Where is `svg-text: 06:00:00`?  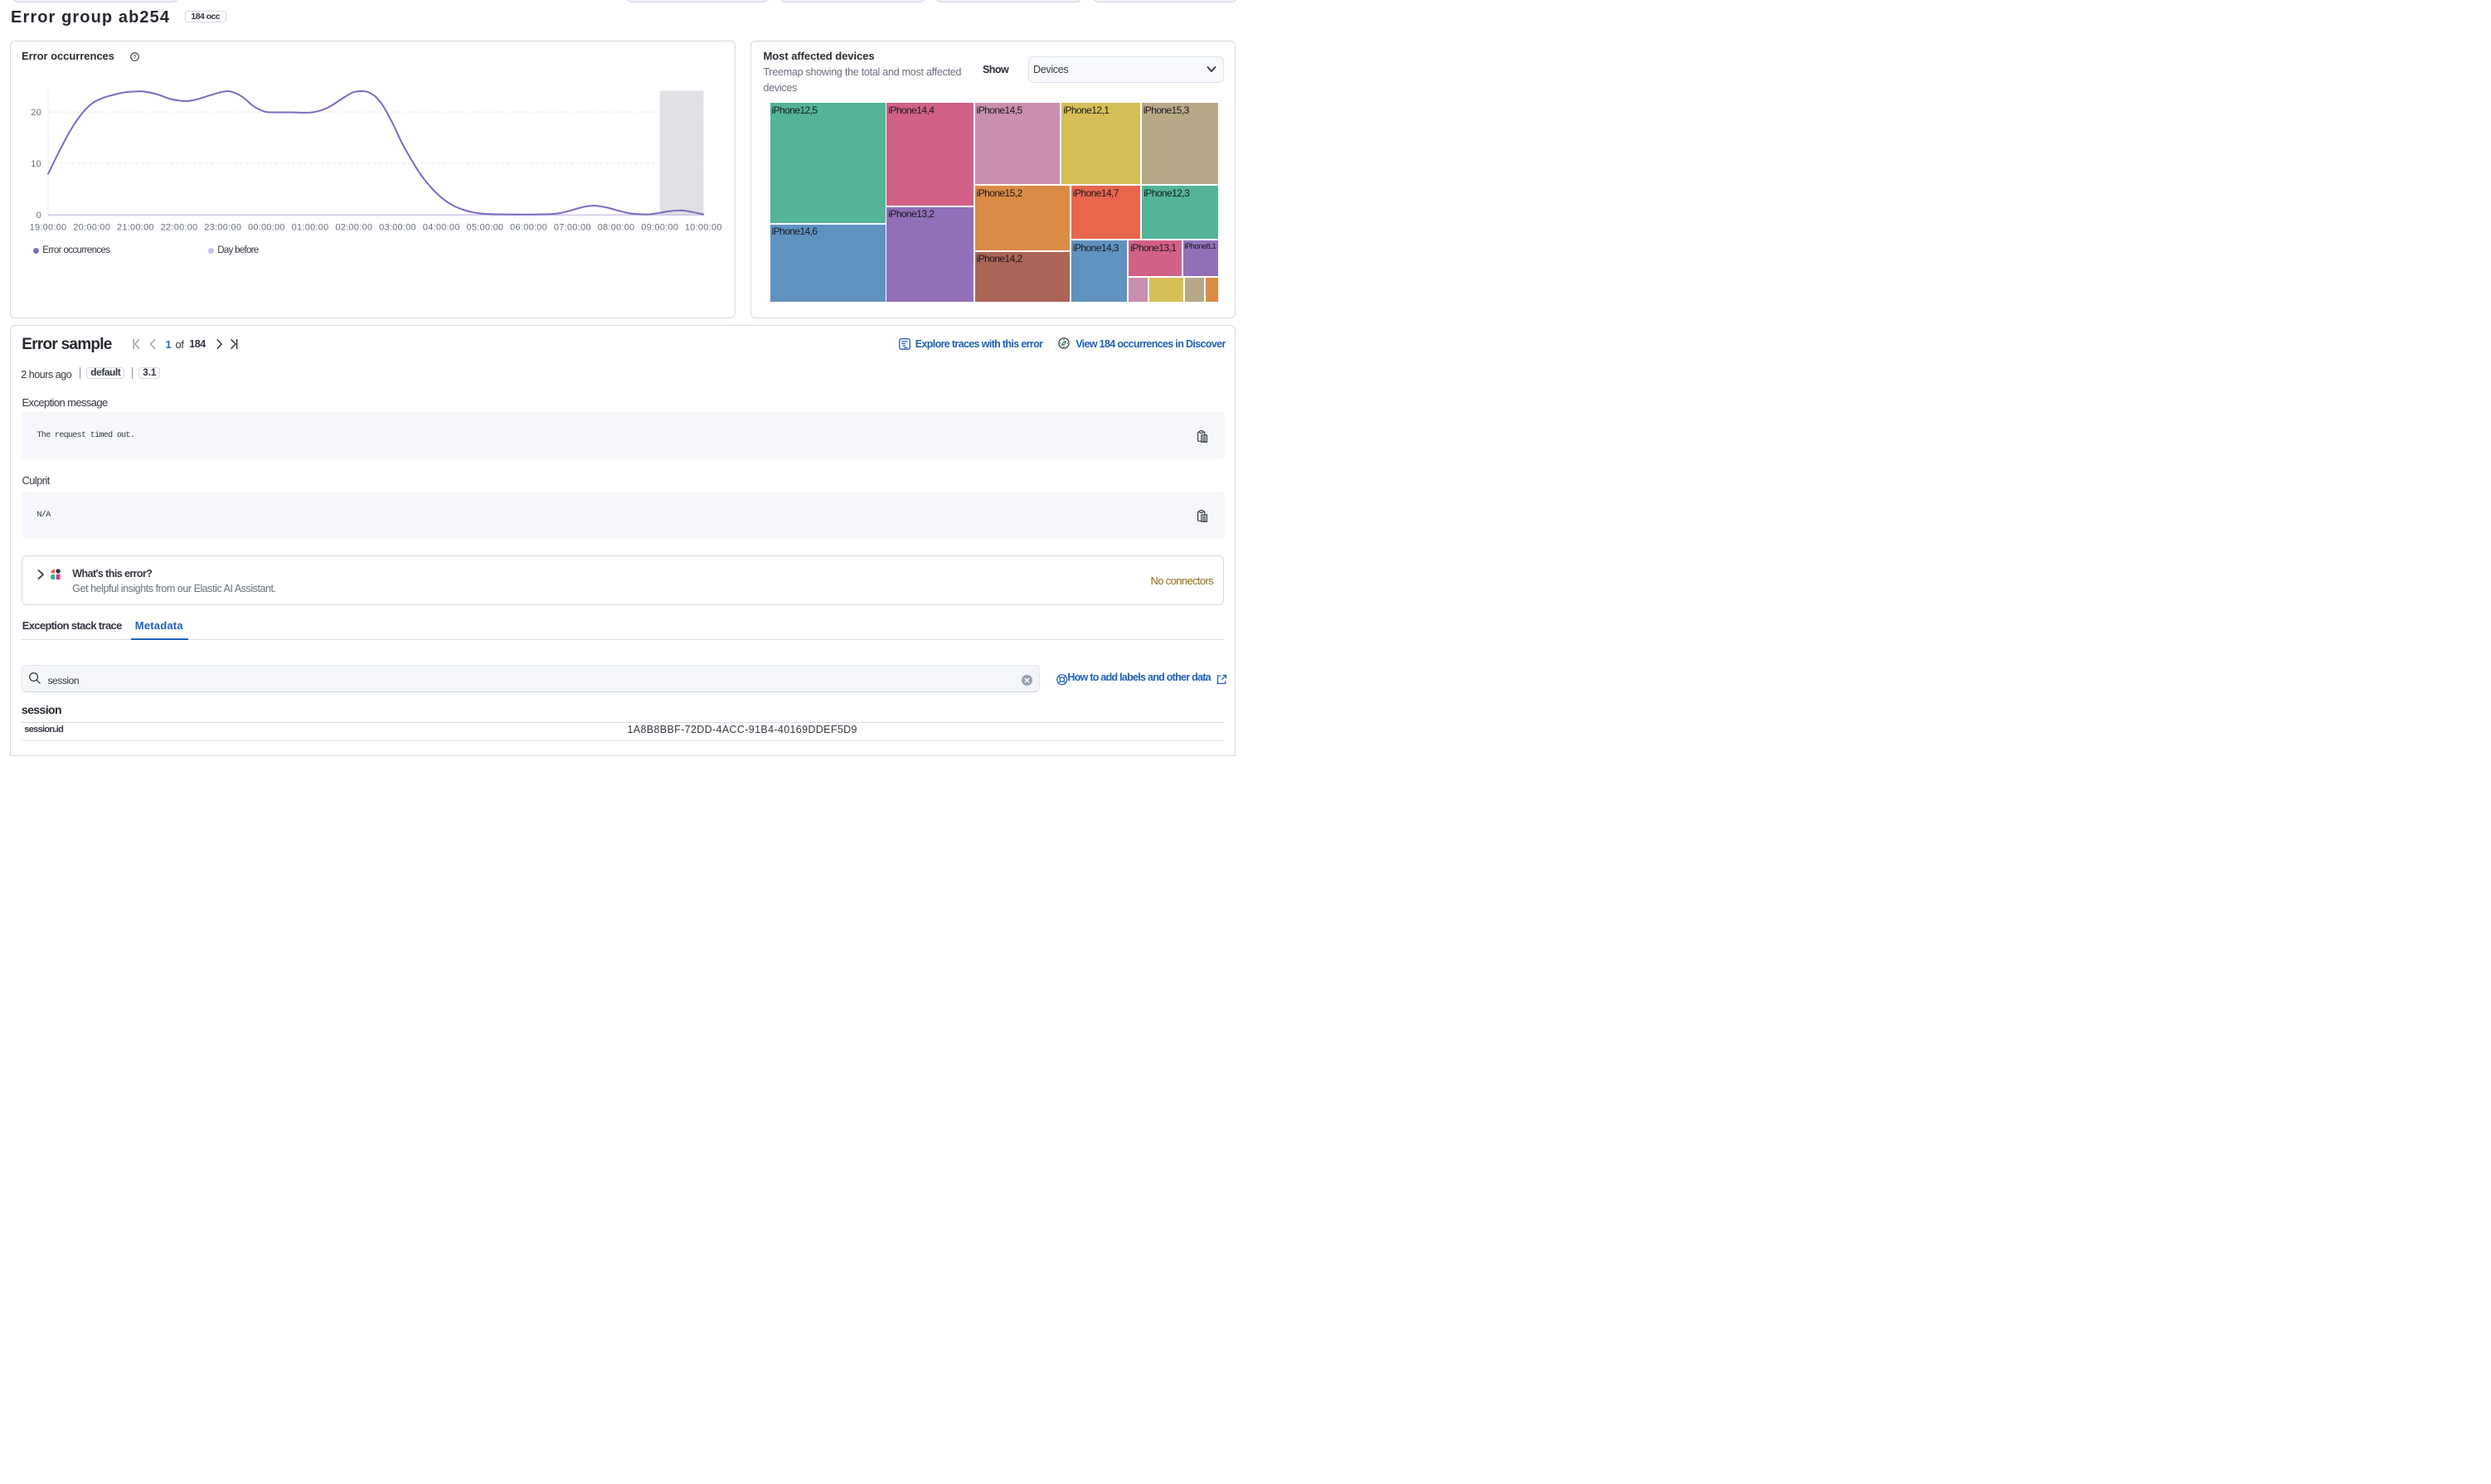 svg-text: 06:00:00 is located at coordinates (528, 227).